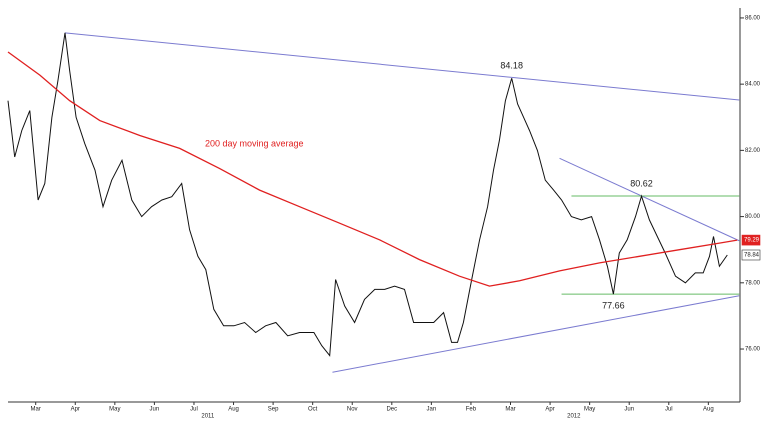 The width and height of the screenshot is (778, 432). Describe the element at coordinates (208, 417) in the screenshot. I see `year-label: 2011` at that location.